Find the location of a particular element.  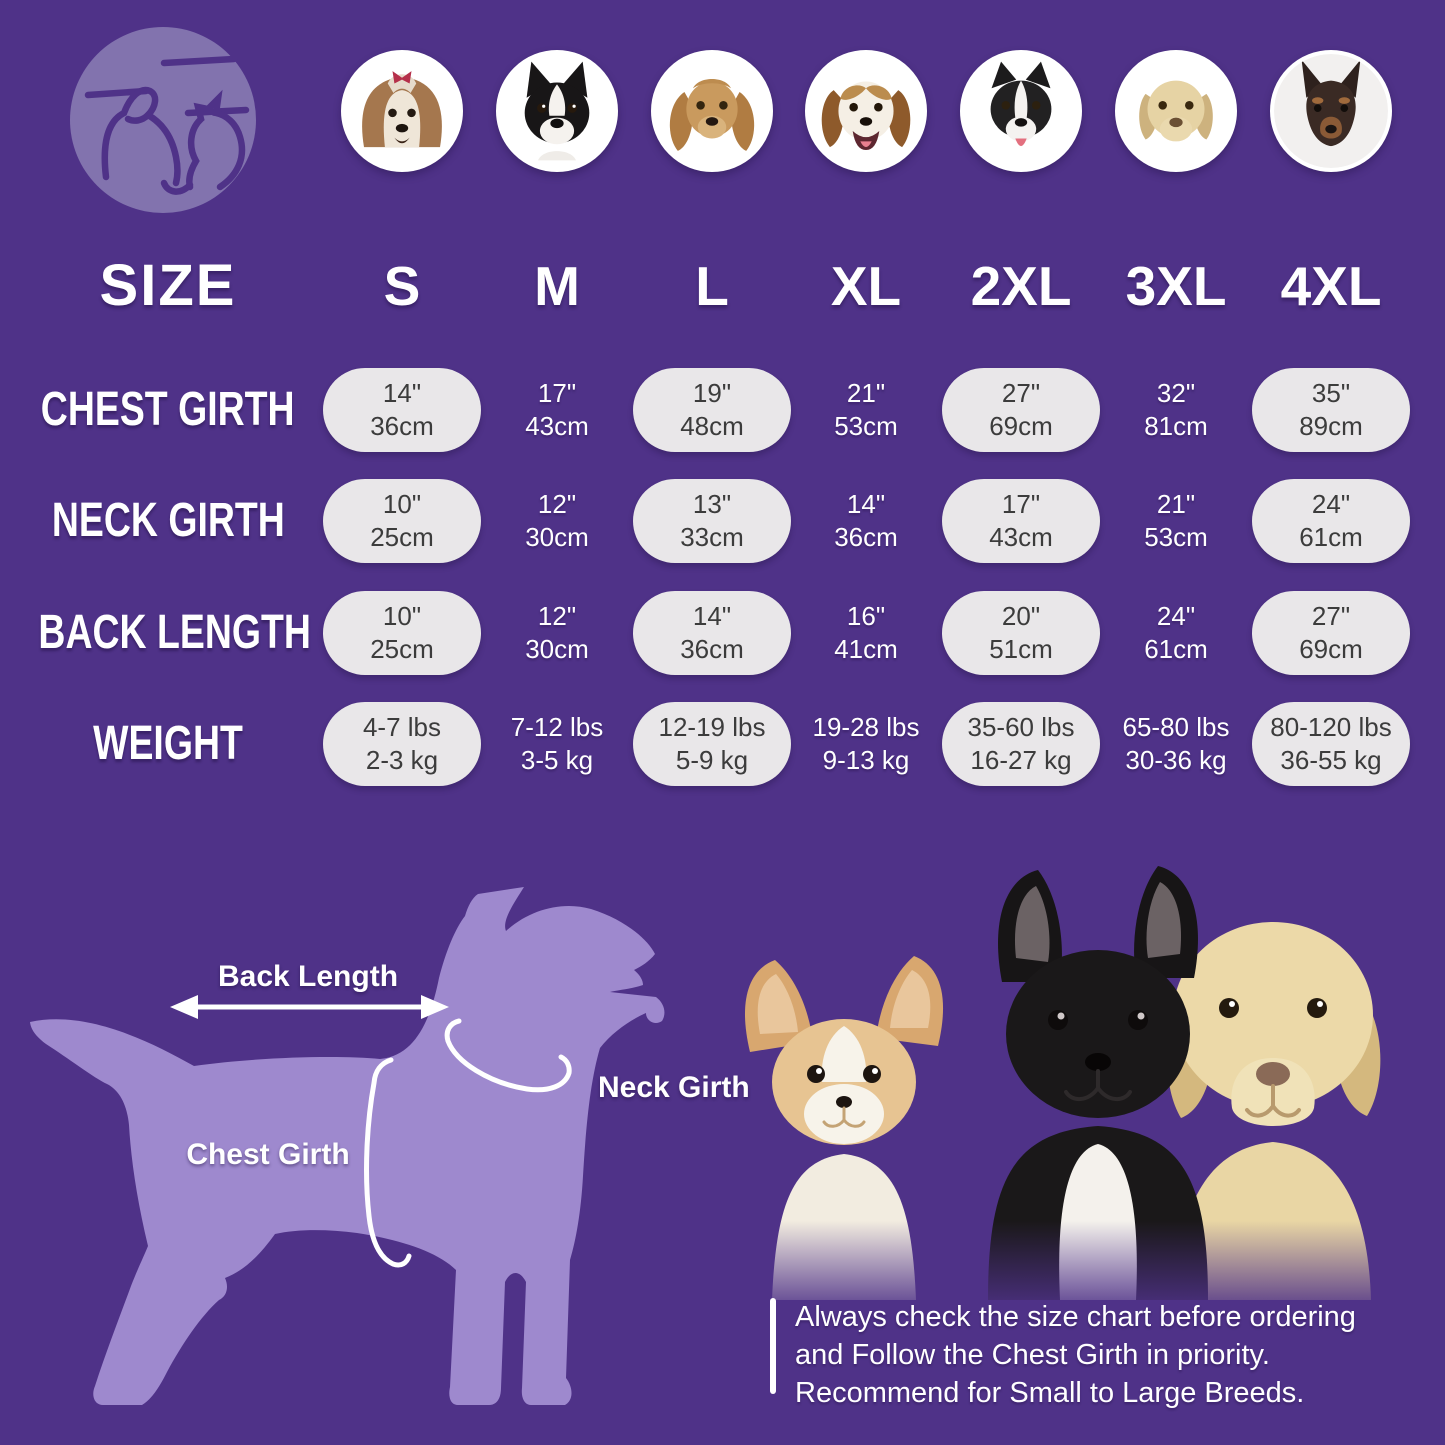

cell-4XL-weight: 80-120 lbs 36-55 kg is located at coordinates (1331, 744).